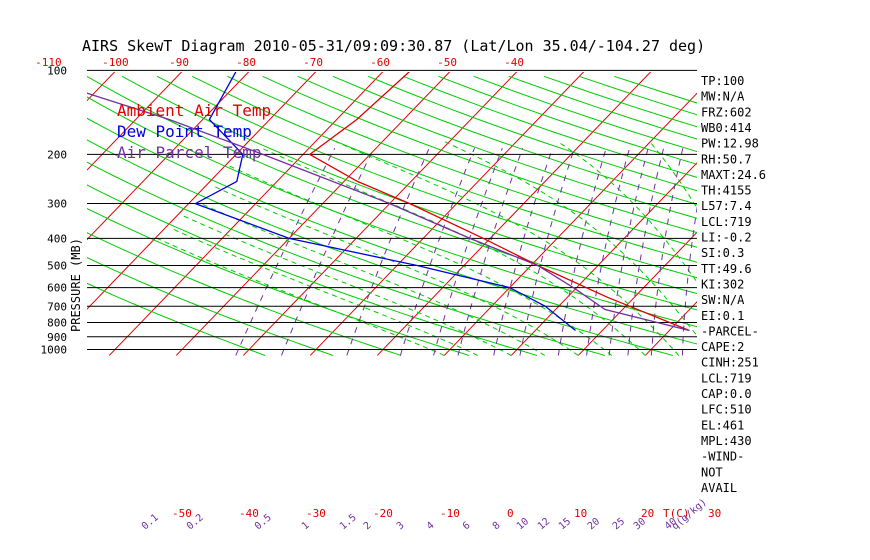 The height and width of the screenshot is (560, 870). I want to click on top-tick-label: -50, so click(447, 62).